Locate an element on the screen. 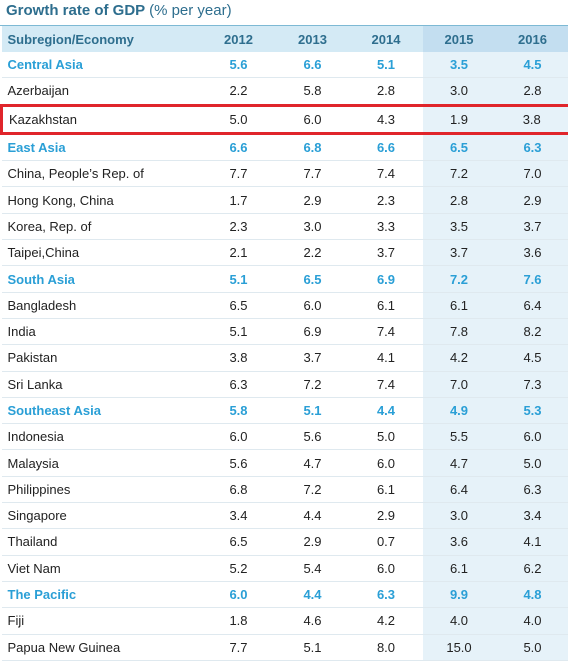  cell-2013: 7.7 is located at coordinates (313, 174).